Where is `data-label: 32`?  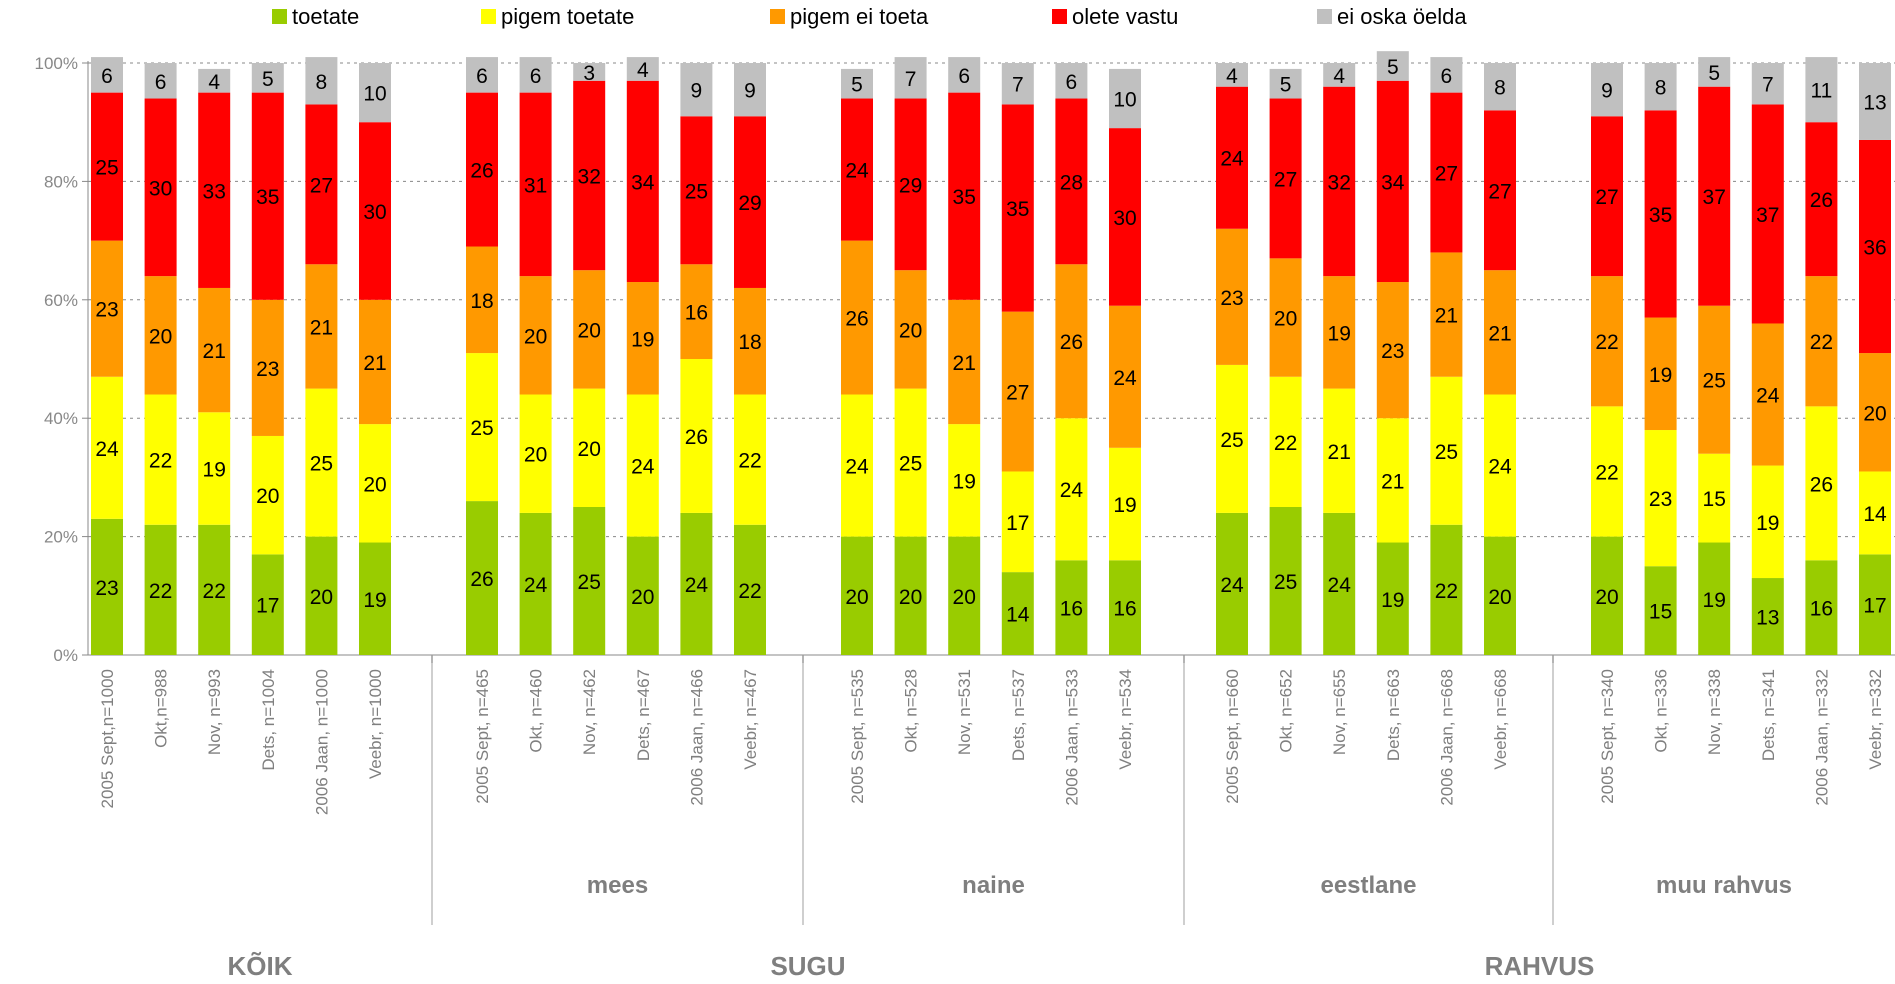 data-label: 32 is located at coordinates (1339, 182).